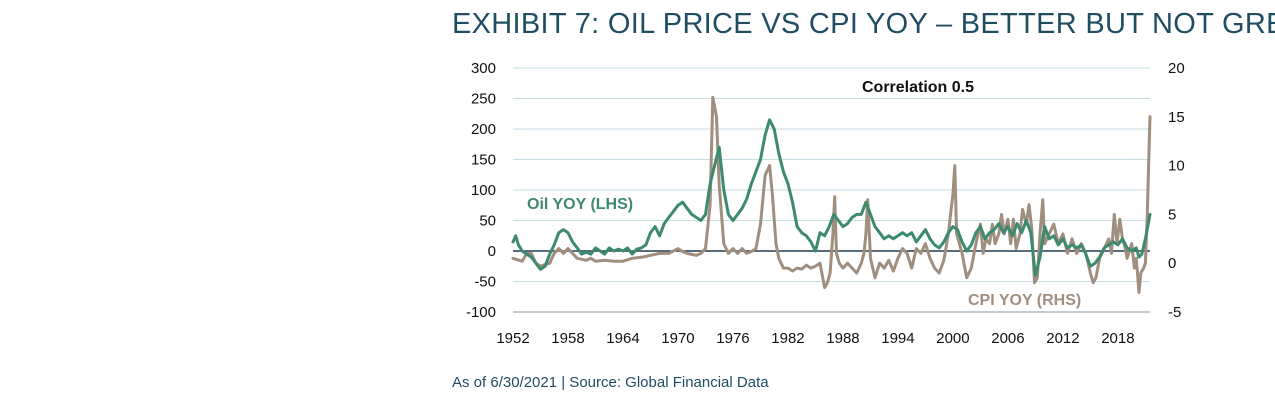  Describe the element at coordinates (567, 338) in the screenshot. I see `x-tick-label: 1958` at that location.